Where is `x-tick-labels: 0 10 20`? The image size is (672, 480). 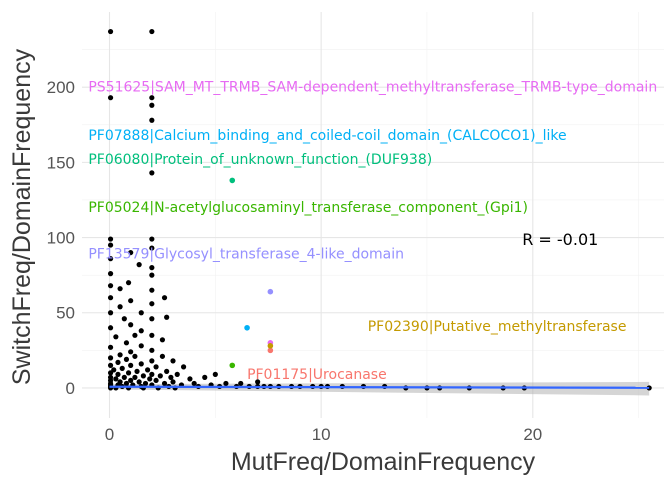 x-tick-labels: 0 10 20 is located at coordinates (323, 434).